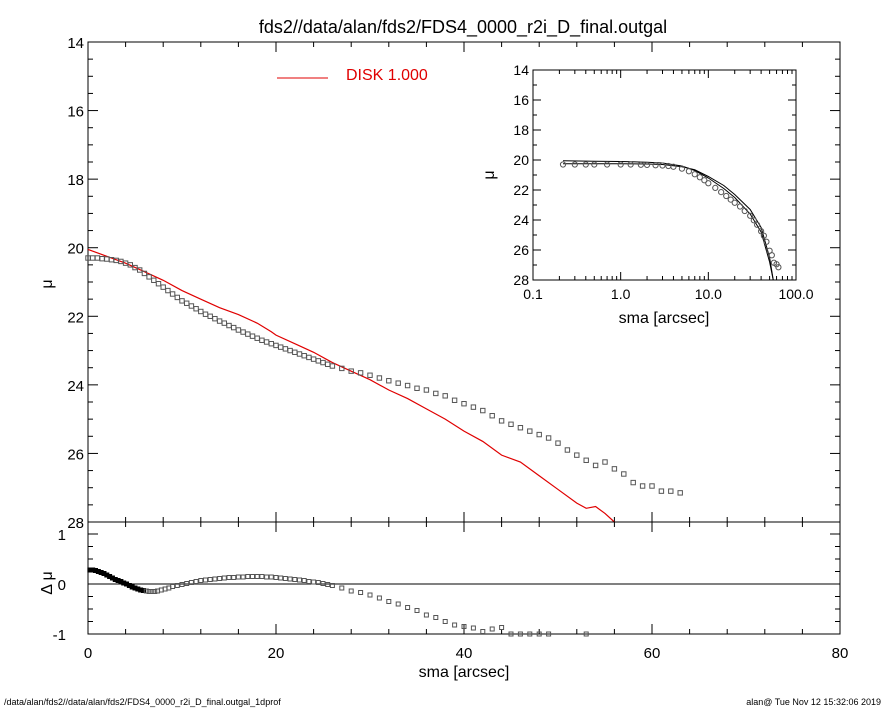 The image size is (885, 708). What do you see at coordinates (75, 454) in the screenshot?
I see `main-y-tick-label: 26` at bounding box center [75, 454].